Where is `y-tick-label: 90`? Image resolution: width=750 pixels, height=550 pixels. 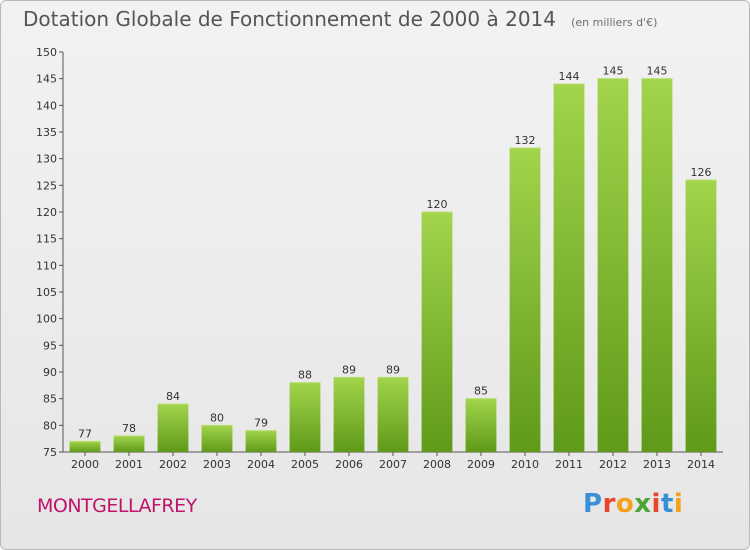 y-tick-label: 90 is located at coordinates (50, 372).